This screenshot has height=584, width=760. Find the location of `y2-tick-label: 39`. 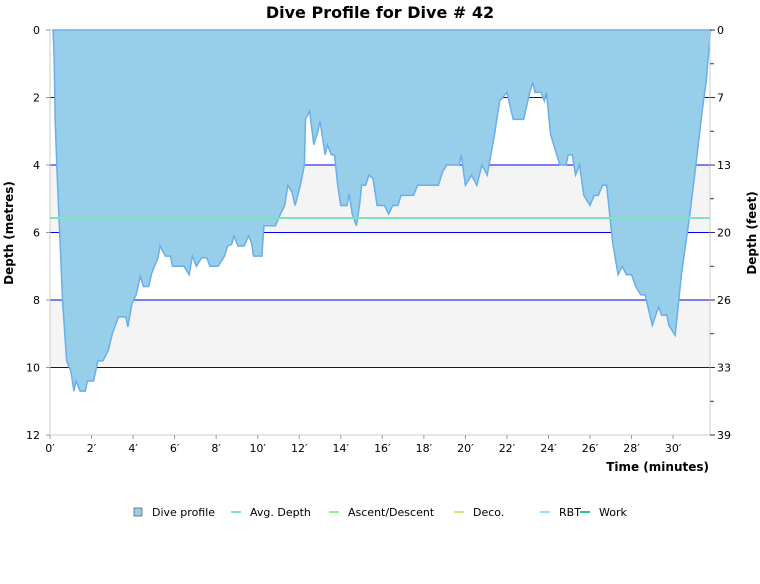

y2-tick-label: 39 is located at coordinates (724, 435).